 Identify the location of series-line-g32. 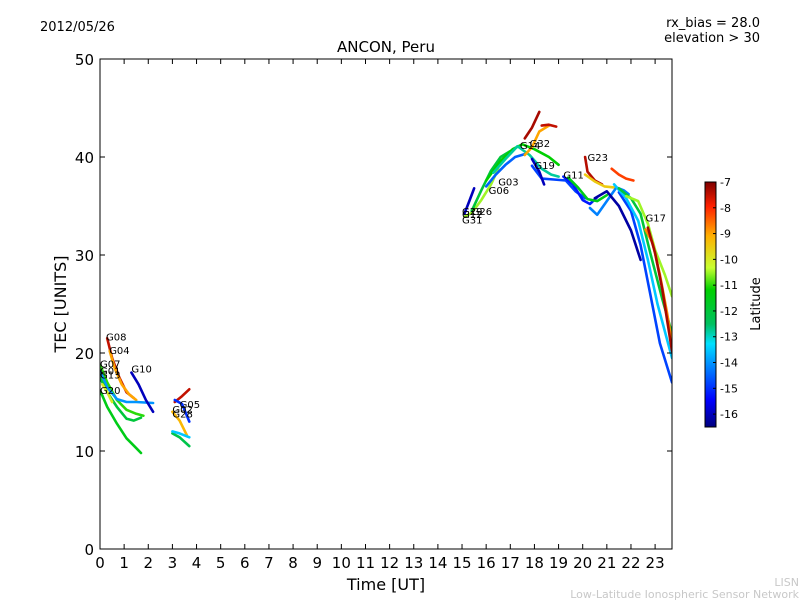
(537, 140).